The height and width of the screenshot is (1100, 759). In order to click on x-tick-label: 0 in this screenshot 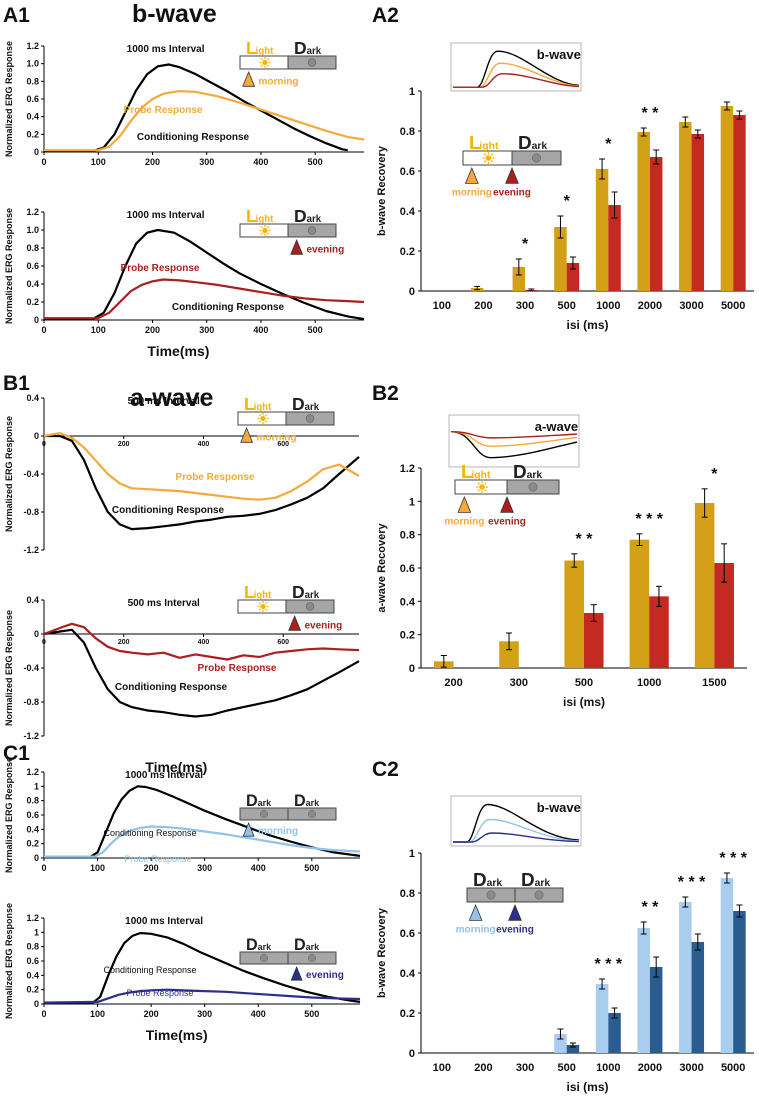, I will do `click(43, 868)`.